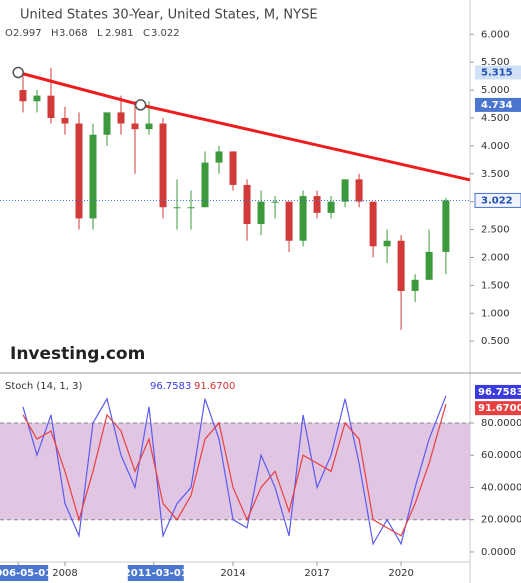 This screenshot has width=521, height=583. Describe the element at coordinates (43, 386) in the screenshot. I see `stoch-title: Stoch (14, 1, 3)` at that location.